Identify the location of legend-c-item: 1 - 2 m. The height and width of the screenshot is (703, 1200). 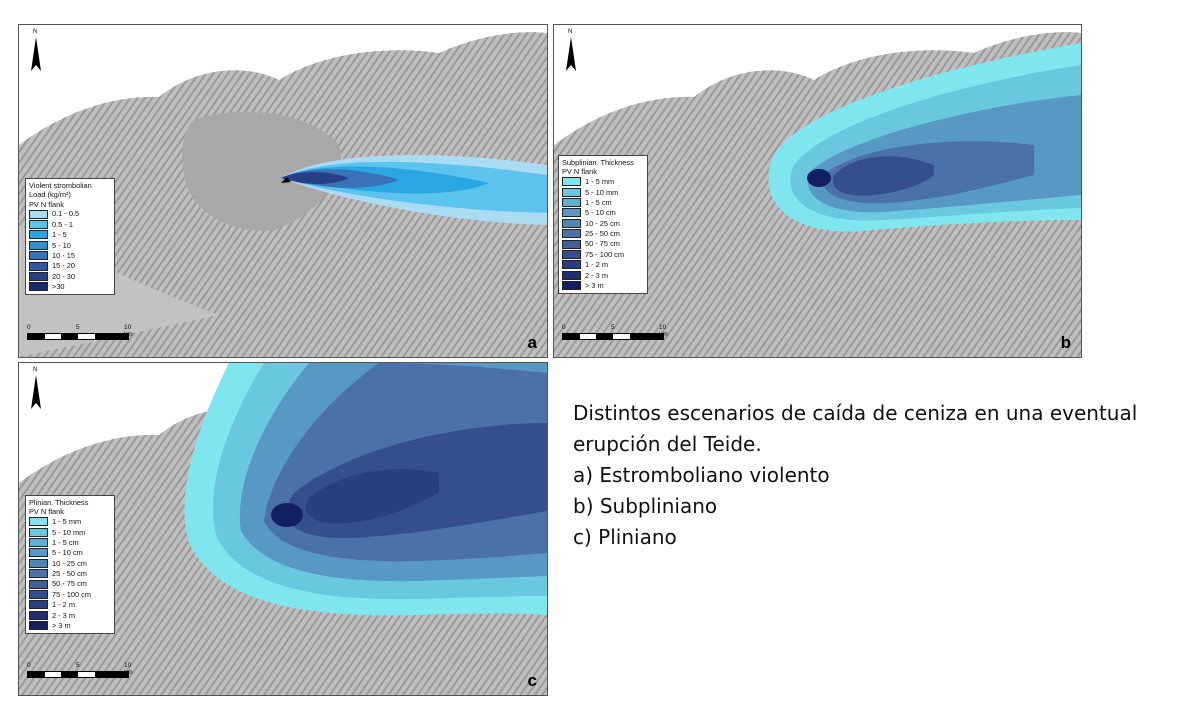
(70, 605).